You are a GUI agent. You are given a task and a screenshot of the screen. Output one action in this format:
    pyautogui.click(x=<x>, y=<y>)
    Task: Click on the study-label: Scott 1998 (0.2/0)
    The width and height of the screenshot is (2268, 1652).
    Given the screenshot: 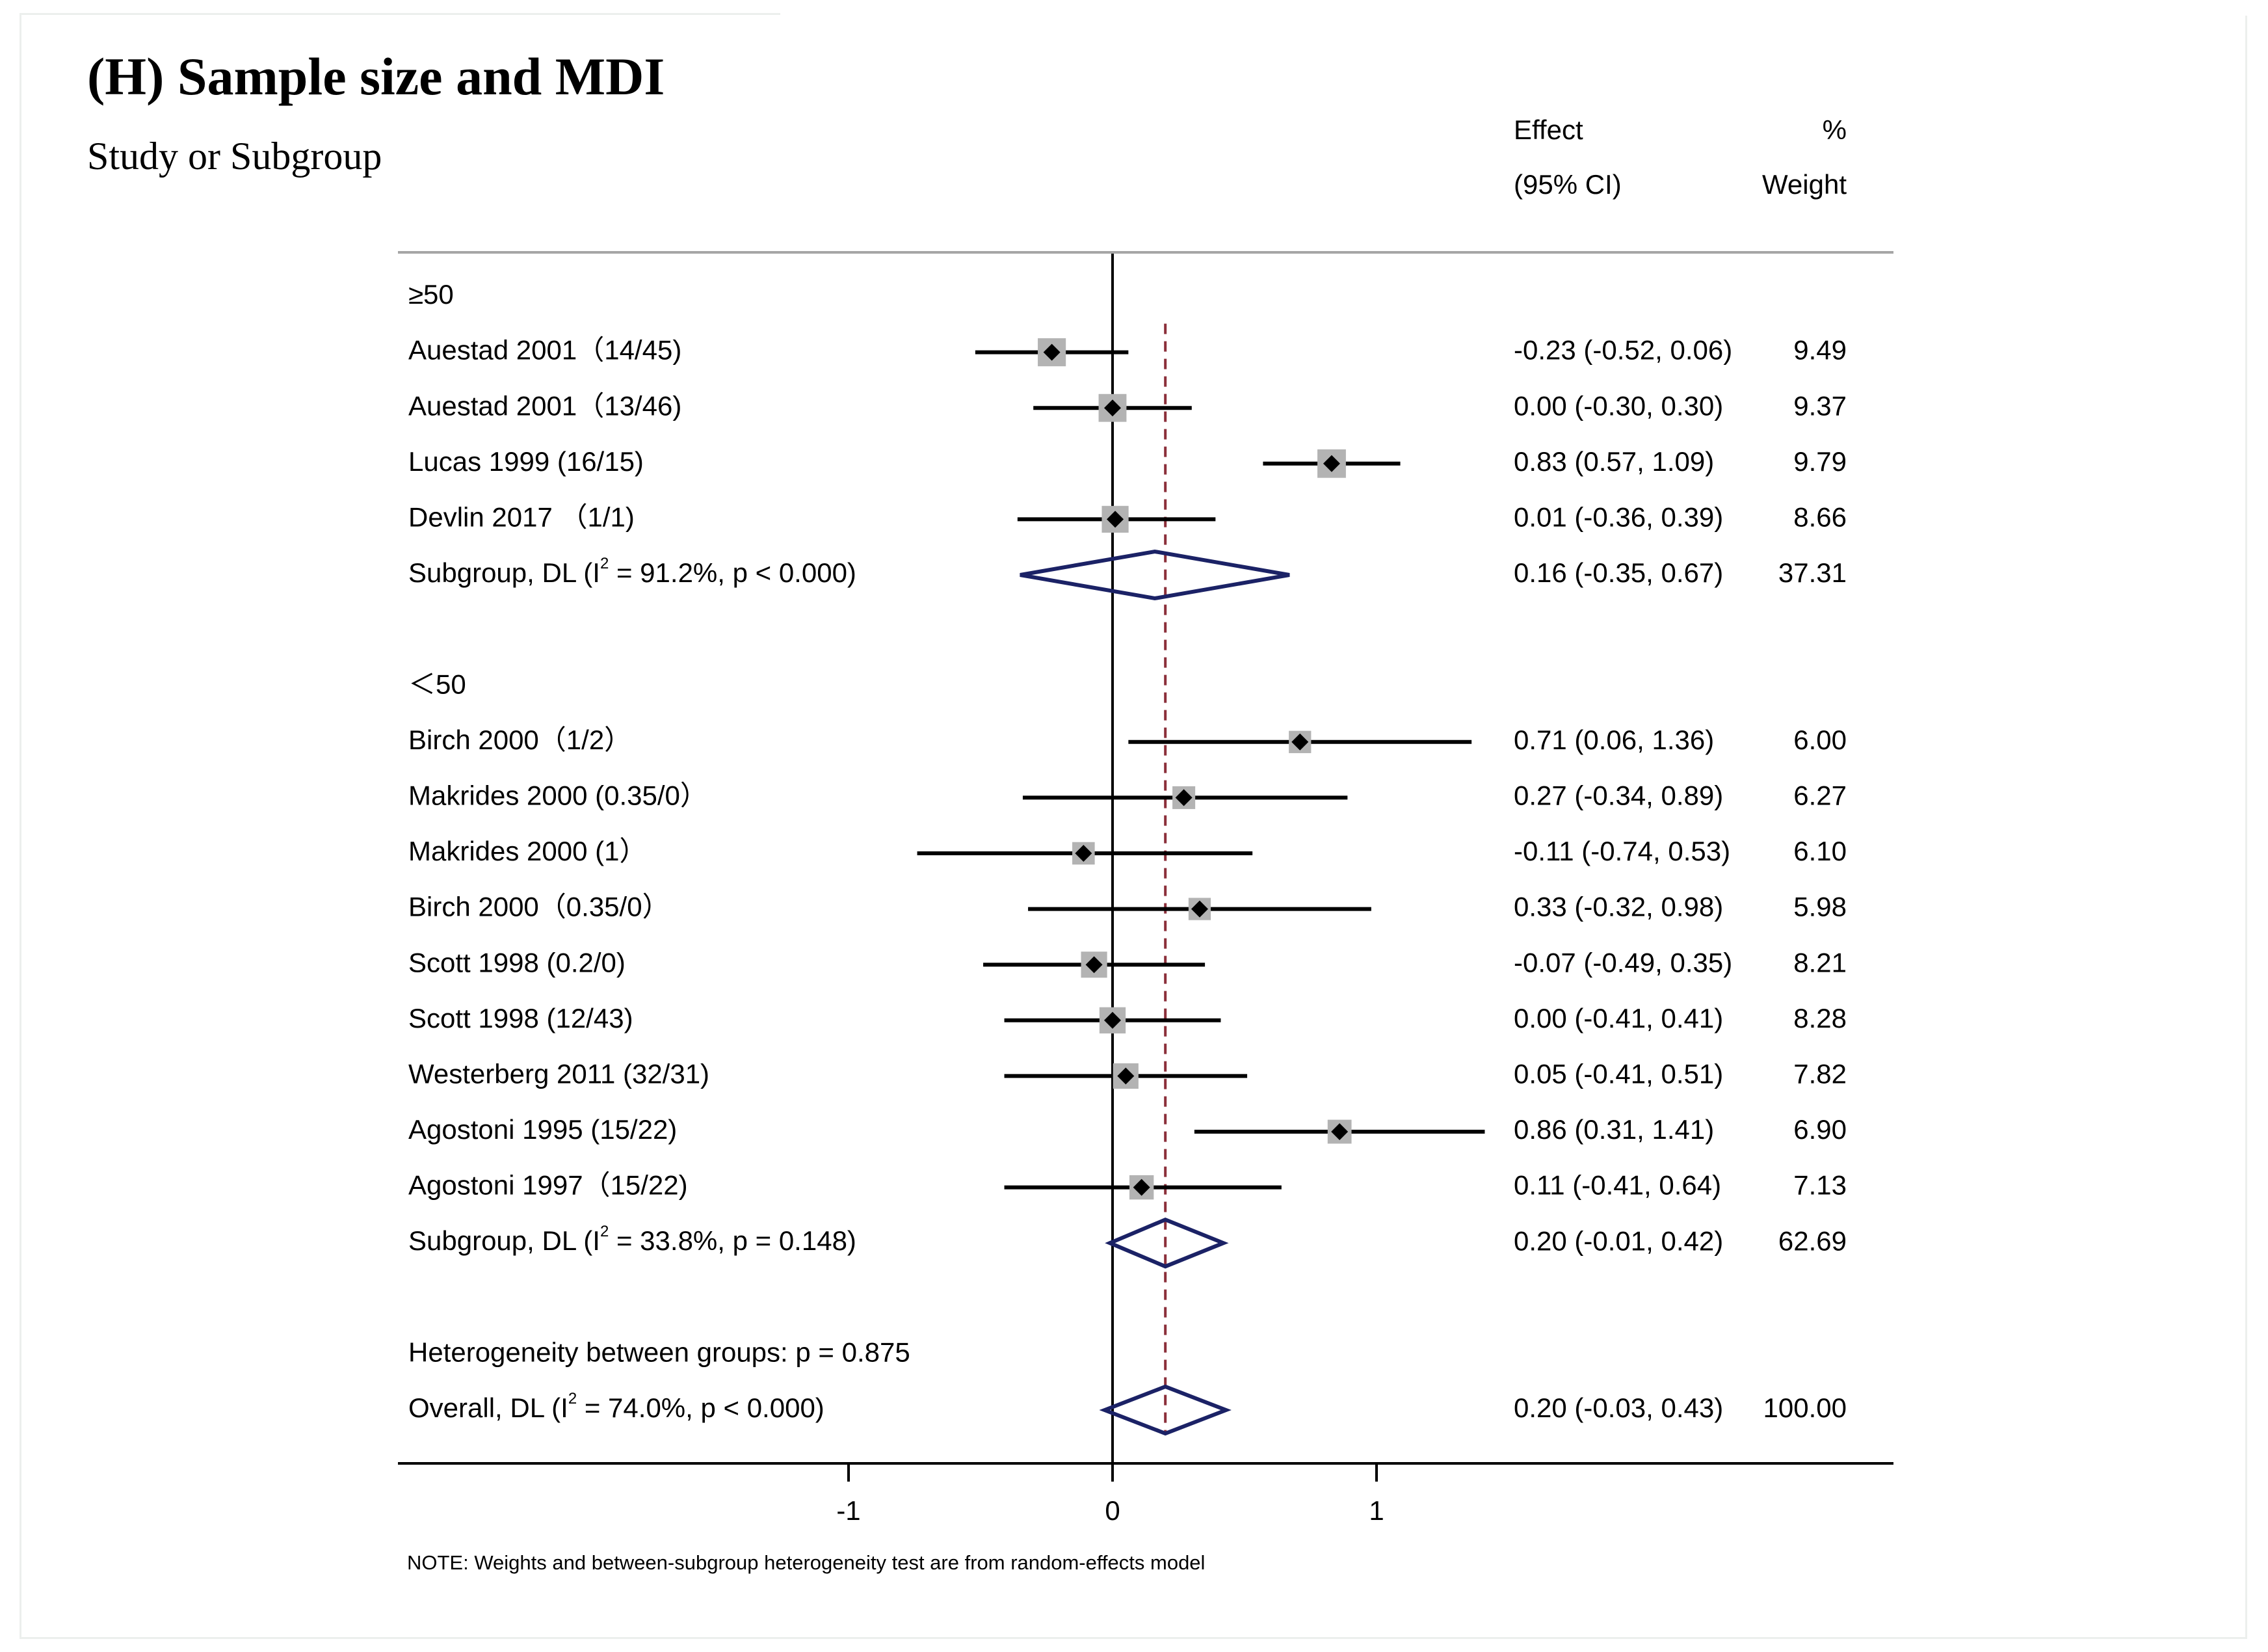 What is the action you would take?
    pyautogui.click(x=517, y=963)
    